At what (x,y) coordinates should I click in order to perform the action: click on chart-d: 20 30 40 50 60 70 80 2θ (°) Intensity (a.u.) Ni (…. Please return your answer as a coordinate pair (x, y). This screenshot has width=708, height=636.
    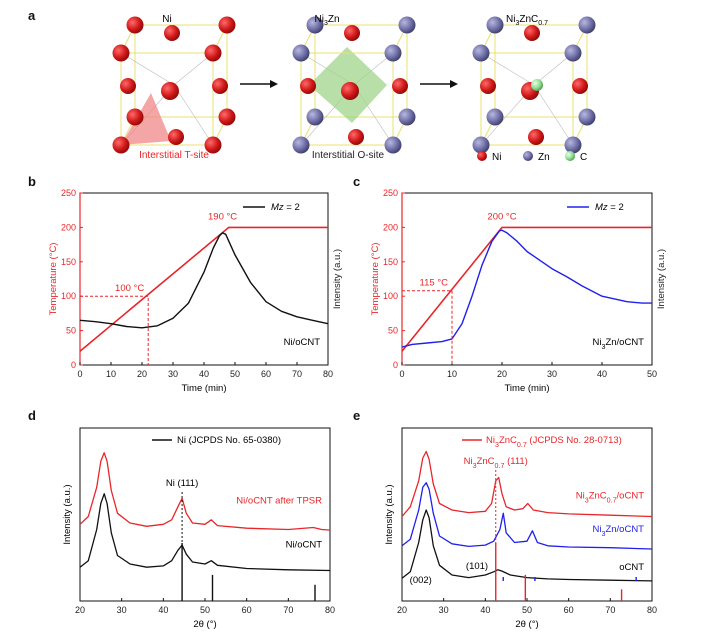
    Looking at the image, I should click on (198, 528).